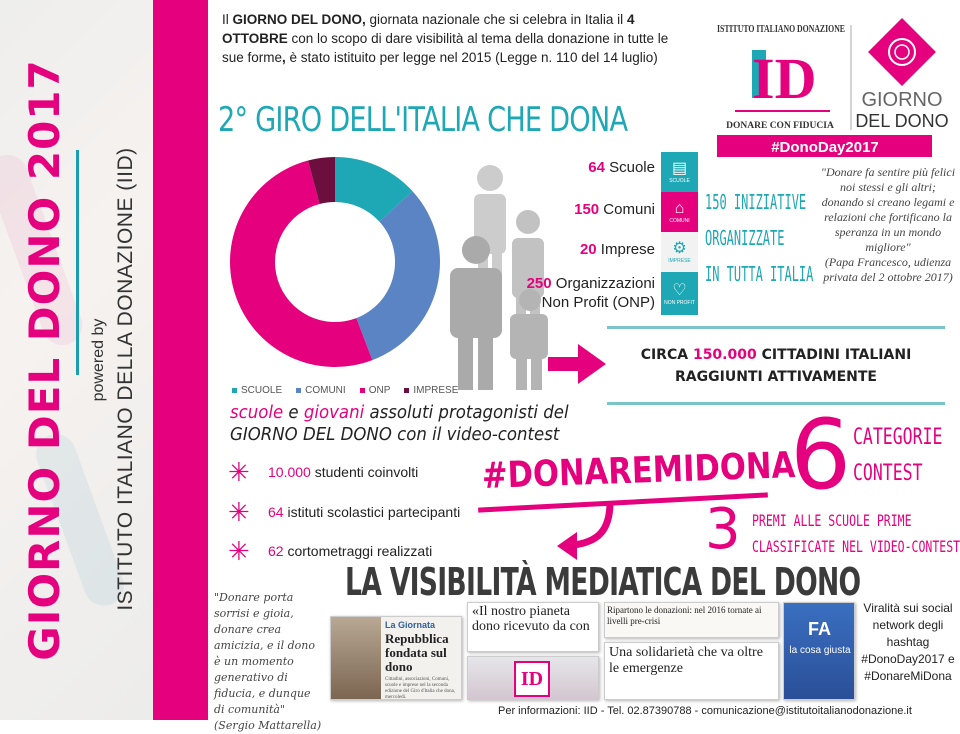 The image size is (960, 734). I want to click on svg-text: DONARE CON FIDUCIA, so click(780, 126).